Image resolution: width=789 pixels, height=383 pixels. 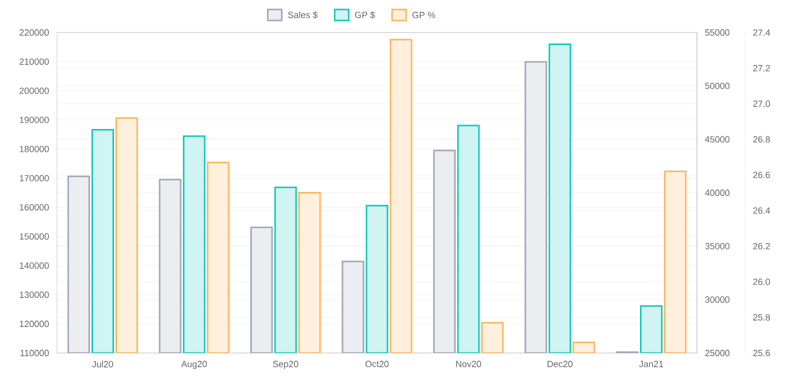 I want to click on y-tick-label: 140000, so click(x=34, y=265).